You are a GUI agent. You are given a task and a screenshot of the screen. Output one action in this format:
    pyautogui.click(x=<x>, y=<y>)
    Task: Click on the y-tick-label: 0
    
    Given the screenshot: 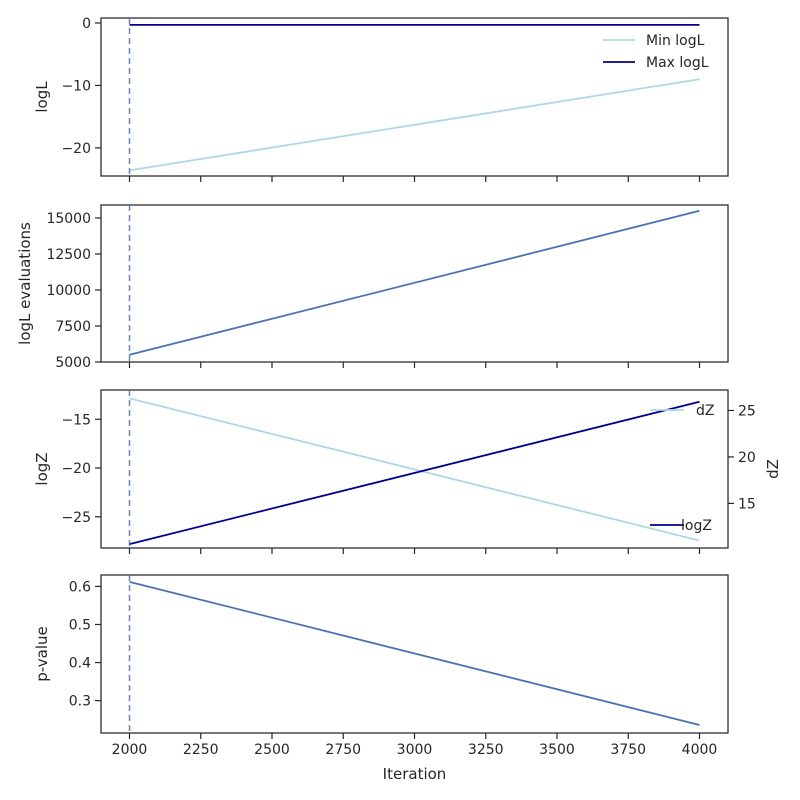 What is the action you would take?
    pyautogui.click(x=86, y=24)
    